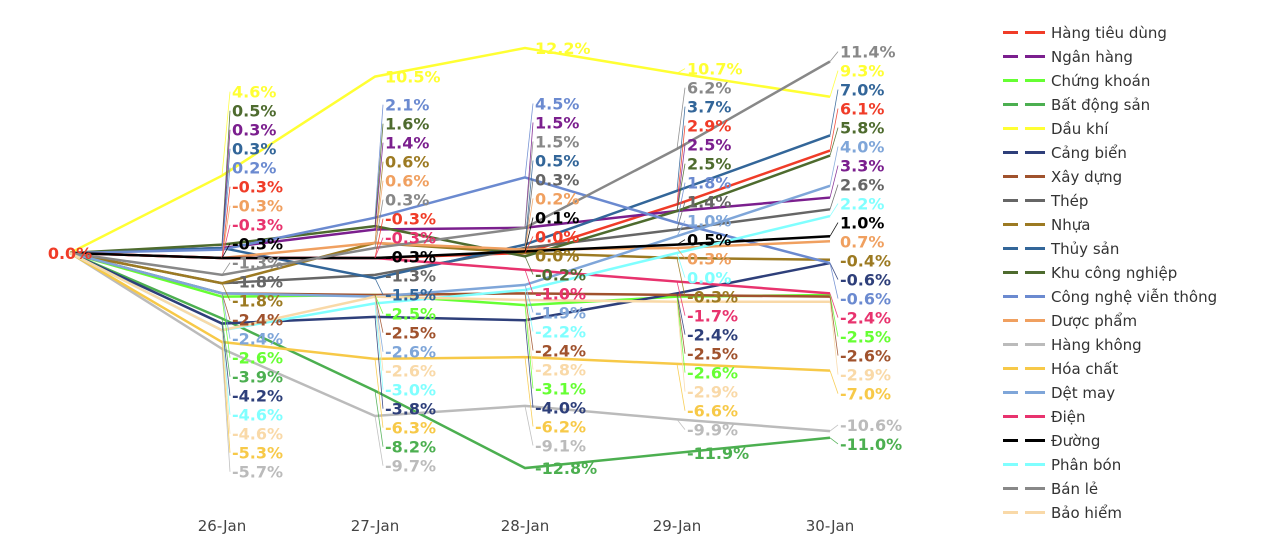 This screenshot has width=1280, height=540. What do you see at coordinates (407, 200) in the screenshot?
I see `data-label: 0.3%` at bounding box center [407, 200].